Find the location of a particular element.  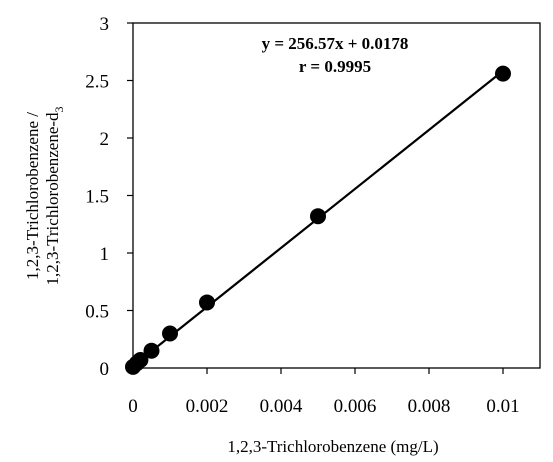

y-axis-title-line-2-main: 1,2,3-Trichlorobenzene-d is located at coordinates (52, 199).